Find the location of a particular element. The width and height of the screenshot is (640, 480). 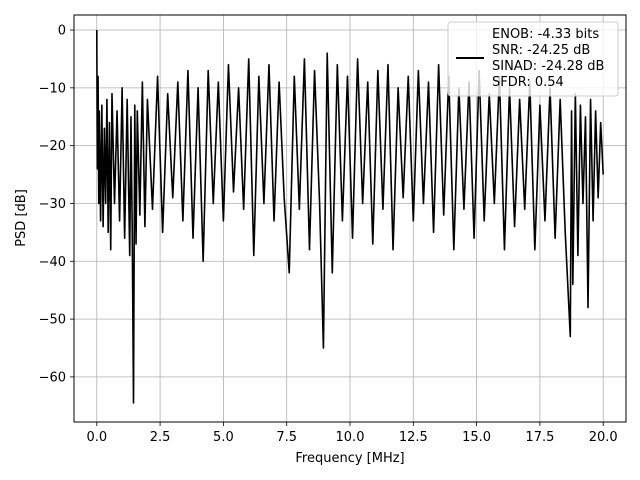

x-tick-label: 15.0 is located at coordinates (476, 437).